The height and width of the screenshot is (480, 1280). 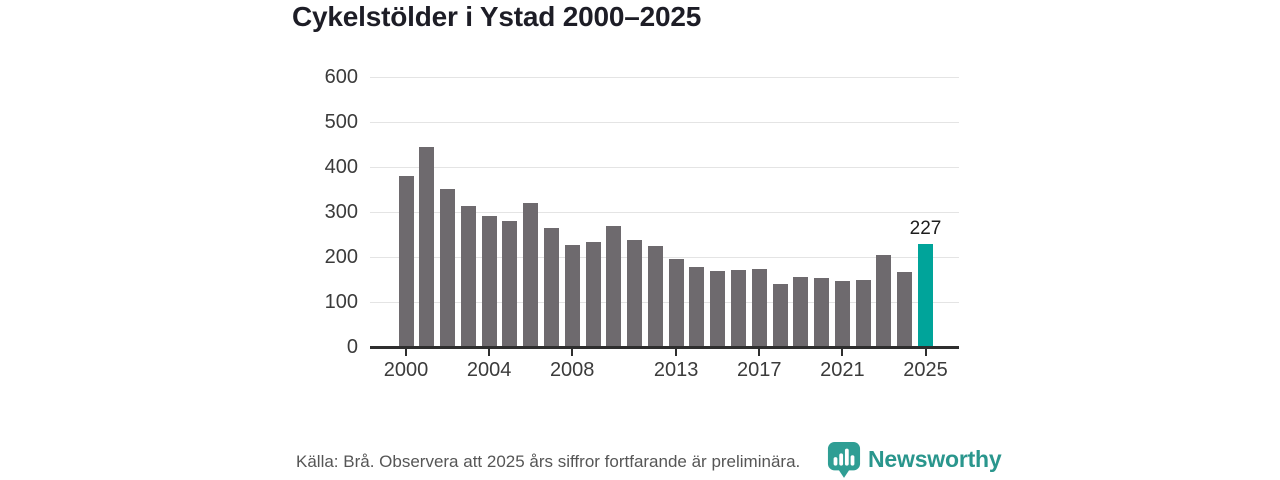 I want to click on x-tick-2000, so click(x=406, y=352).